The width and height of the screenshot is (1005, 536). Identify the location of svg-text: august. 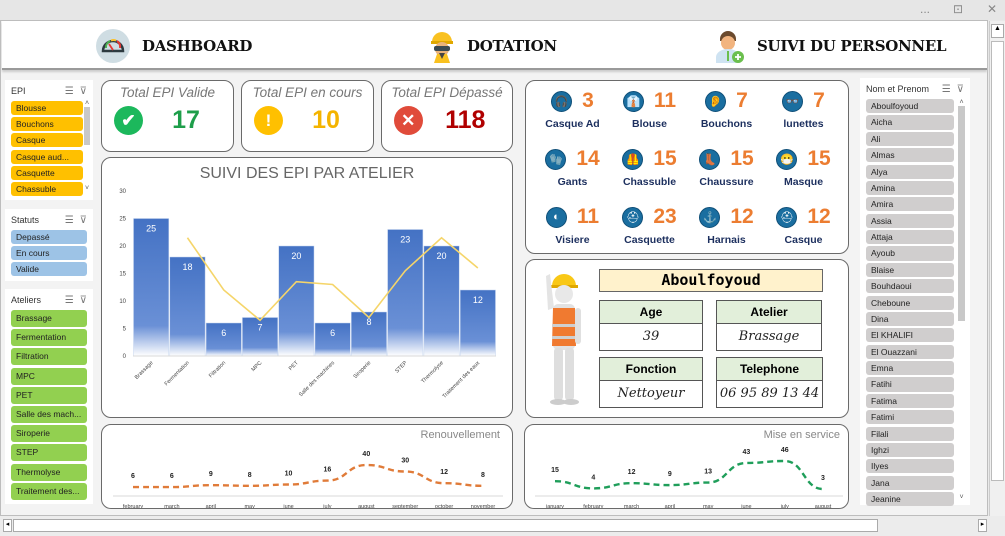
(823, 506).